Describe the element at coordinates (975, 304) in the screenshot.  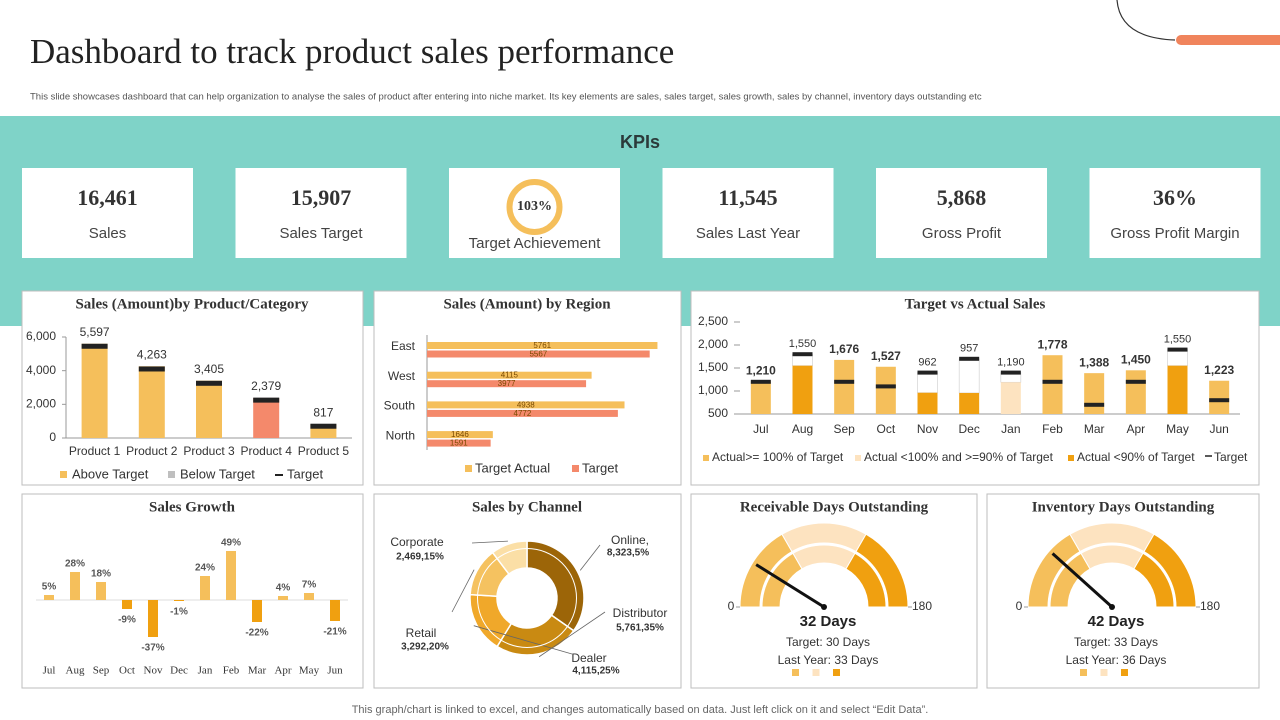
I see `chart-title: Target vs Actual Sales` at that location.